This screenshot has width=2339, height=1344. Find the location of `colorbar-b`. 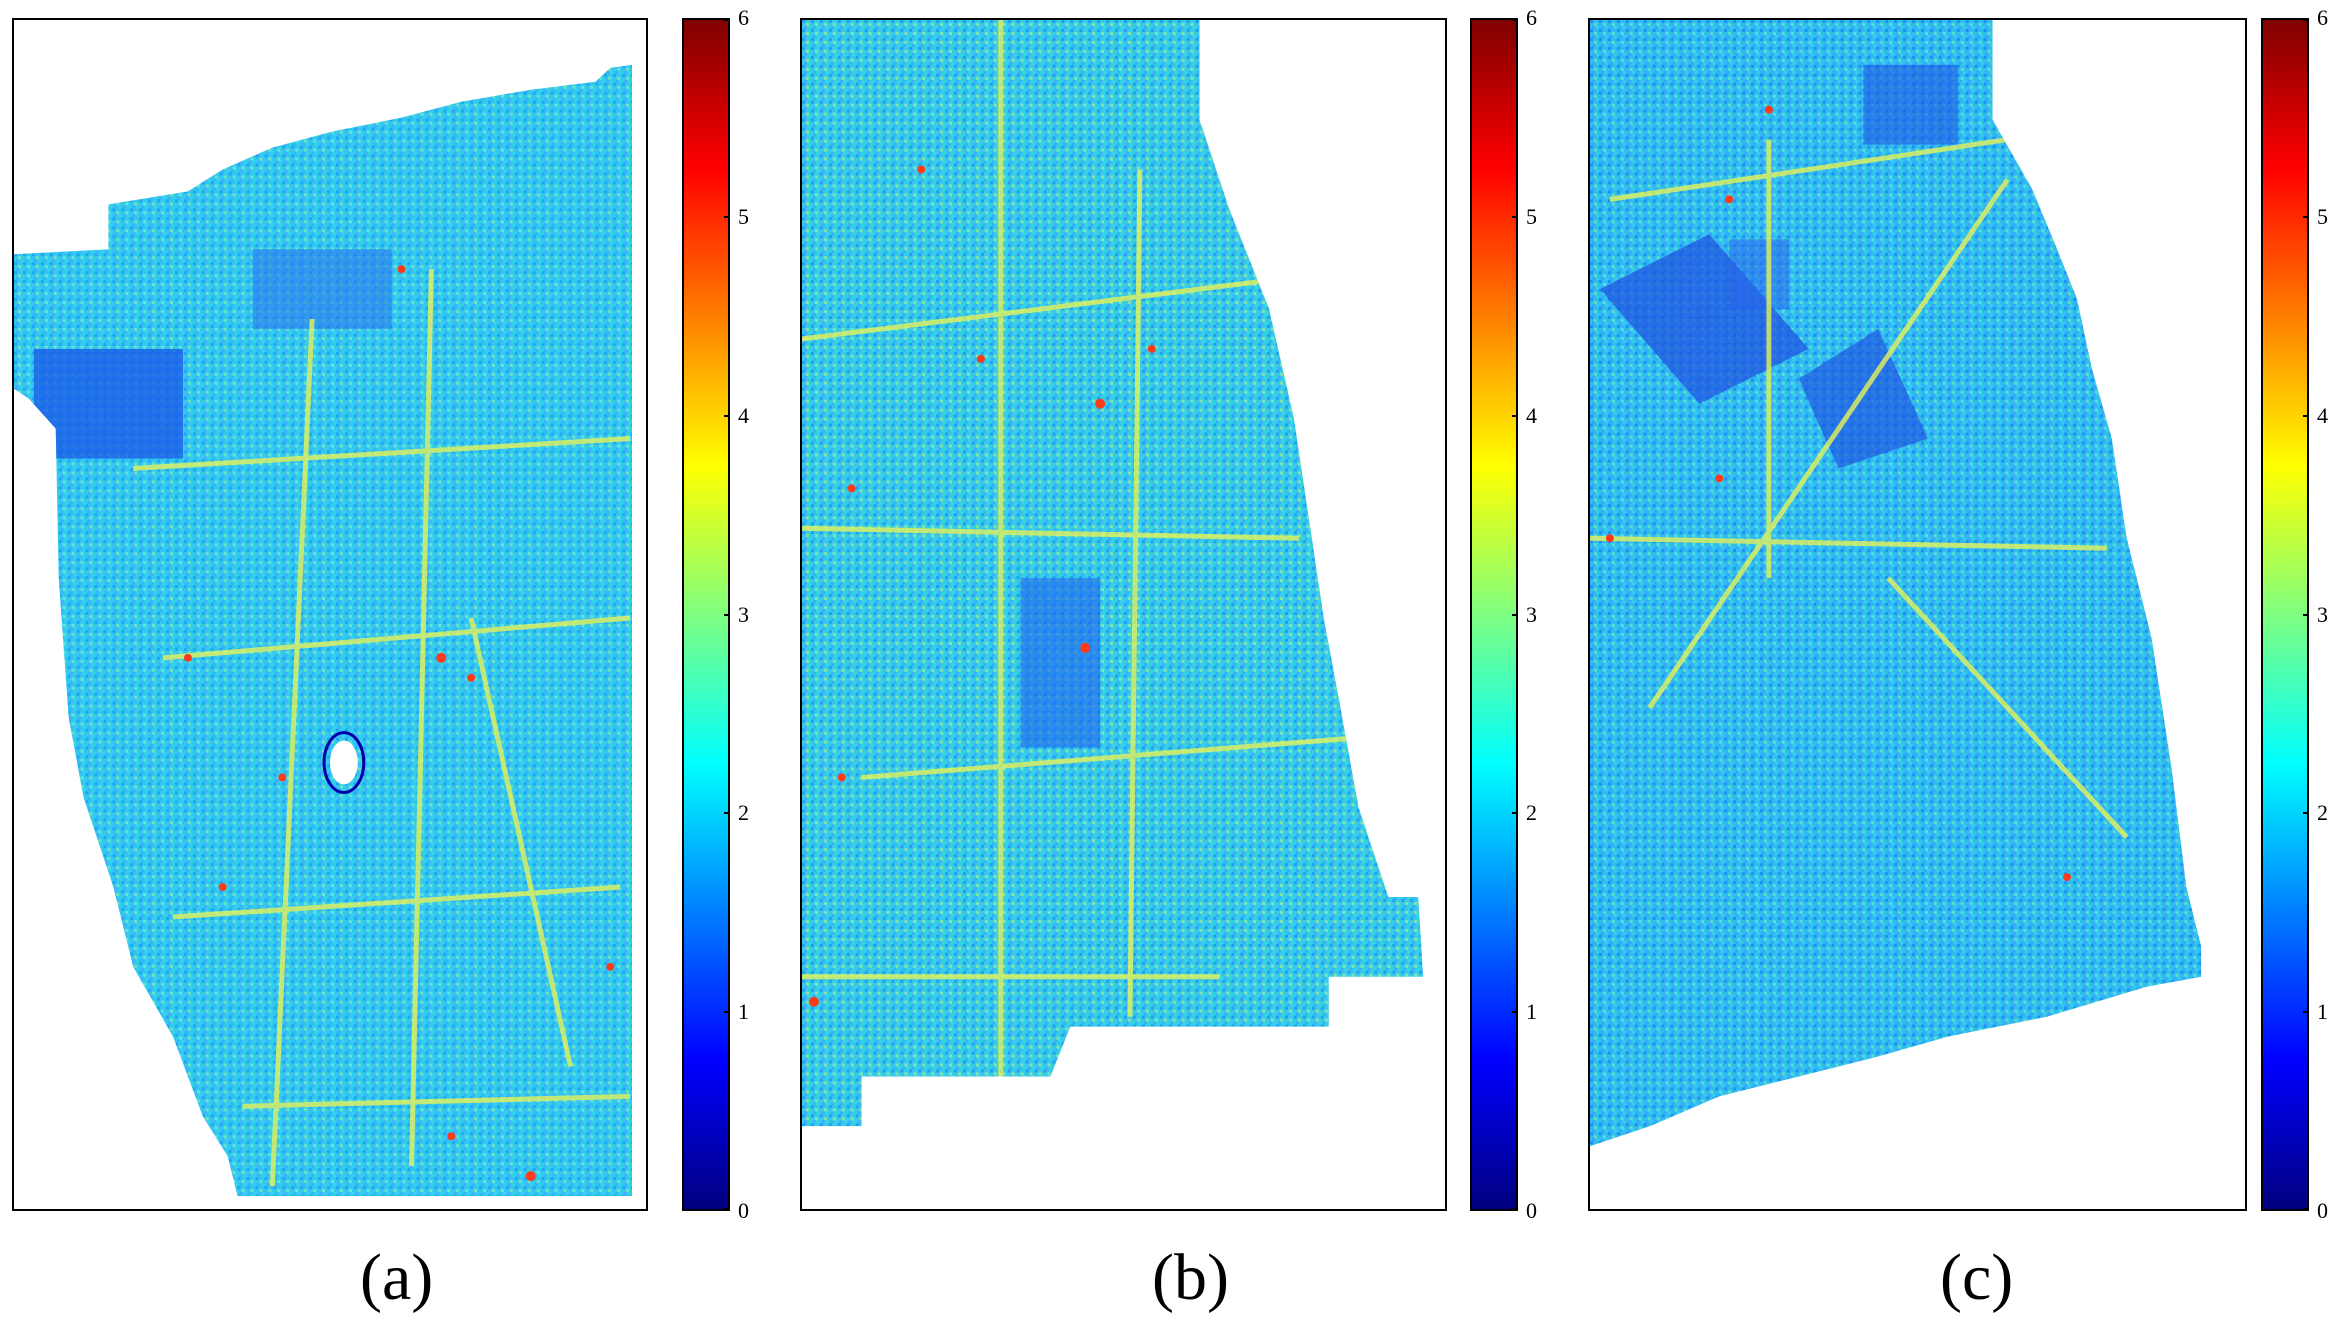

colorbar-b is located at coordinates (1494, 614).